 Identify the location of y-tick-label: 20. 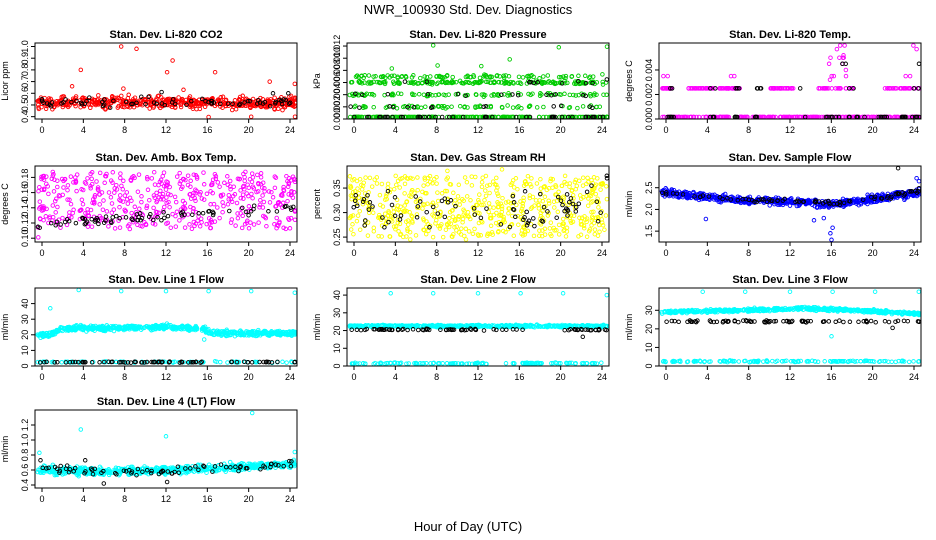
(25, 335).